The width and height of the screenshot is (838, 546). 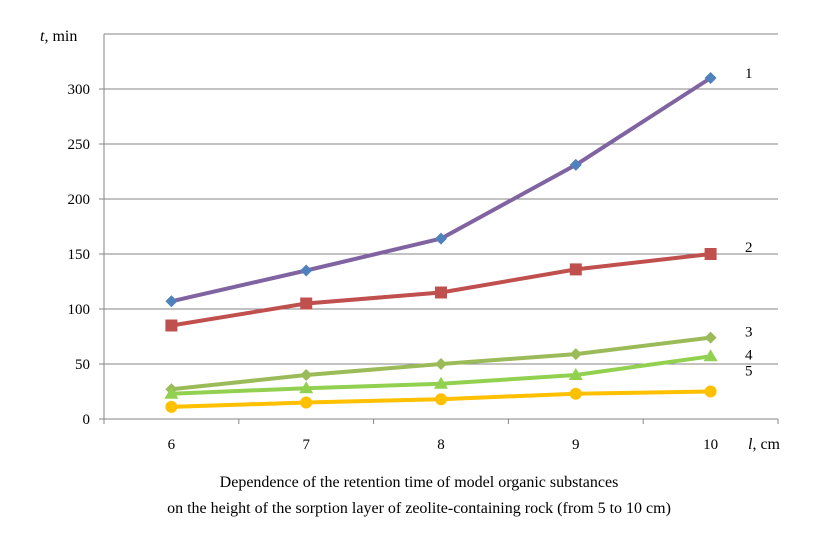 I want to click on series-3: 3, so click(x=459, y=360).